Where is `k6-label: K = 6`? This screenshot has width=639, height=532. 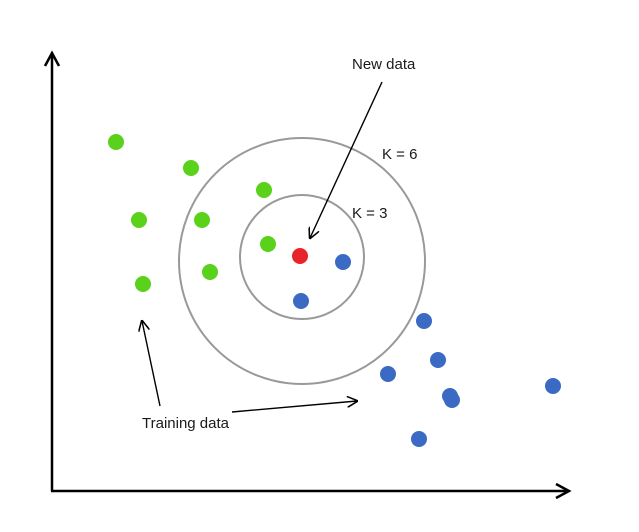 k6-label: K = 6 is located at coordinates (399, 154).